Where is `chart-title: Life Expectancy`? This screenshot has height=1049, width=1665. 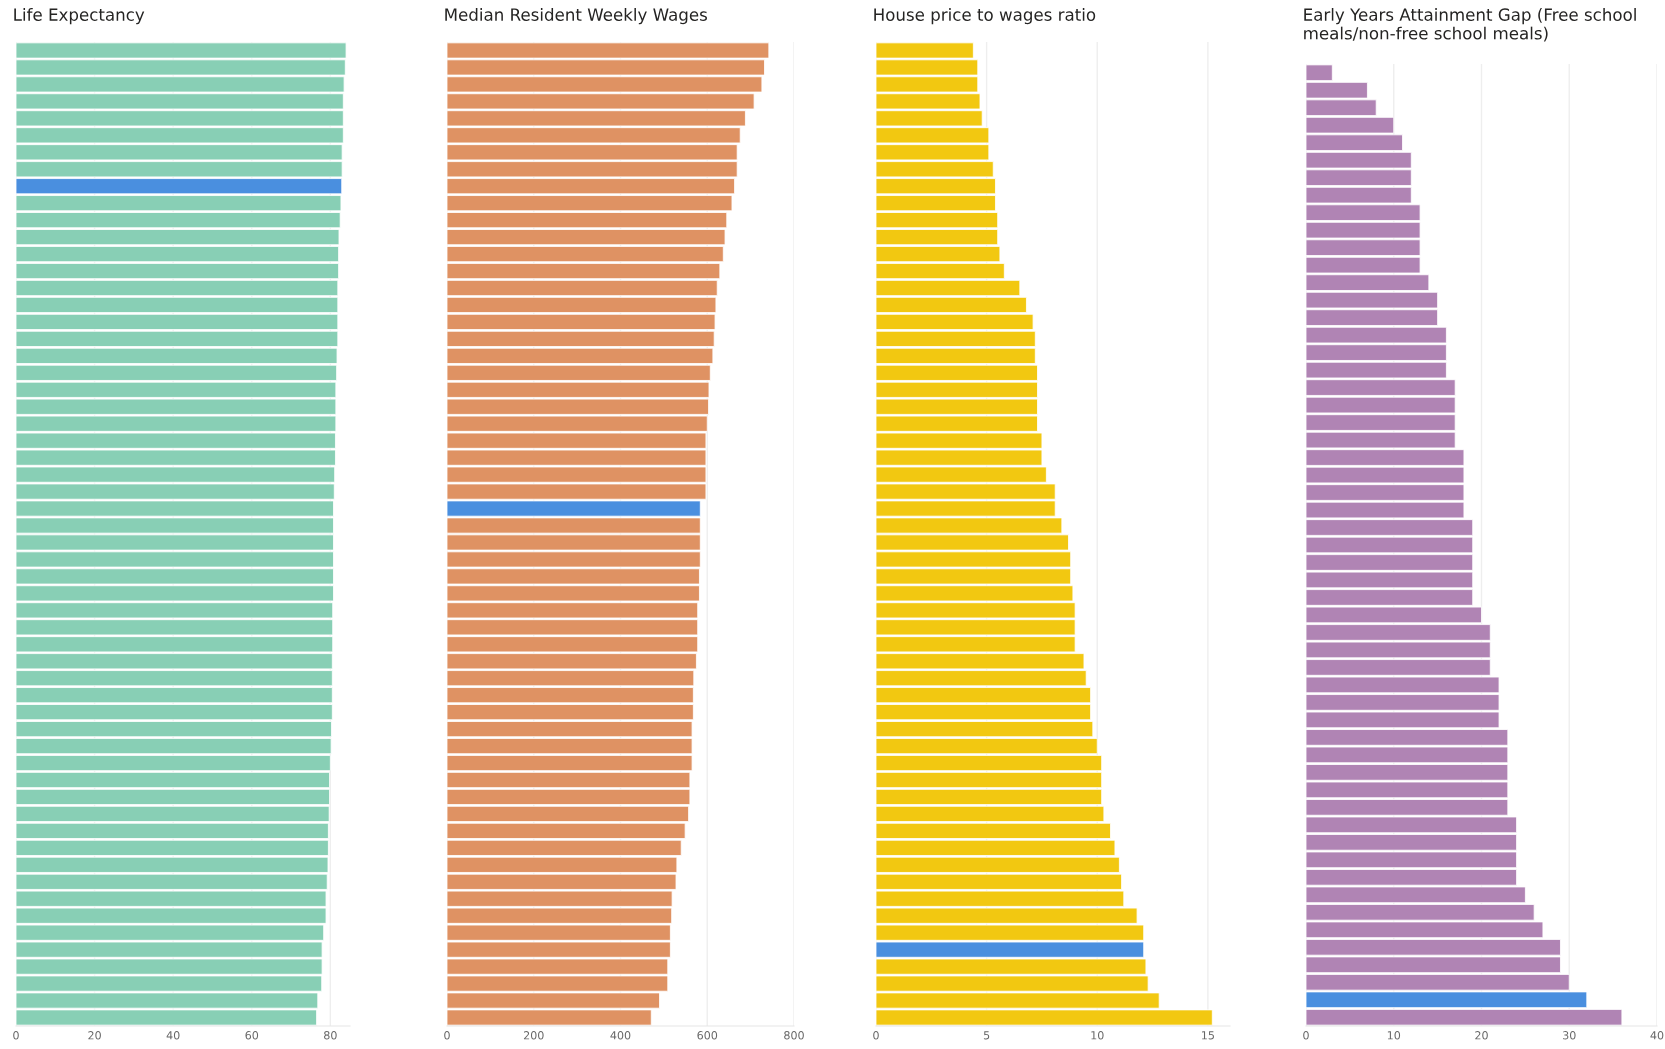
chart-title: Life Expectancy is located at coordinates (79, 16).